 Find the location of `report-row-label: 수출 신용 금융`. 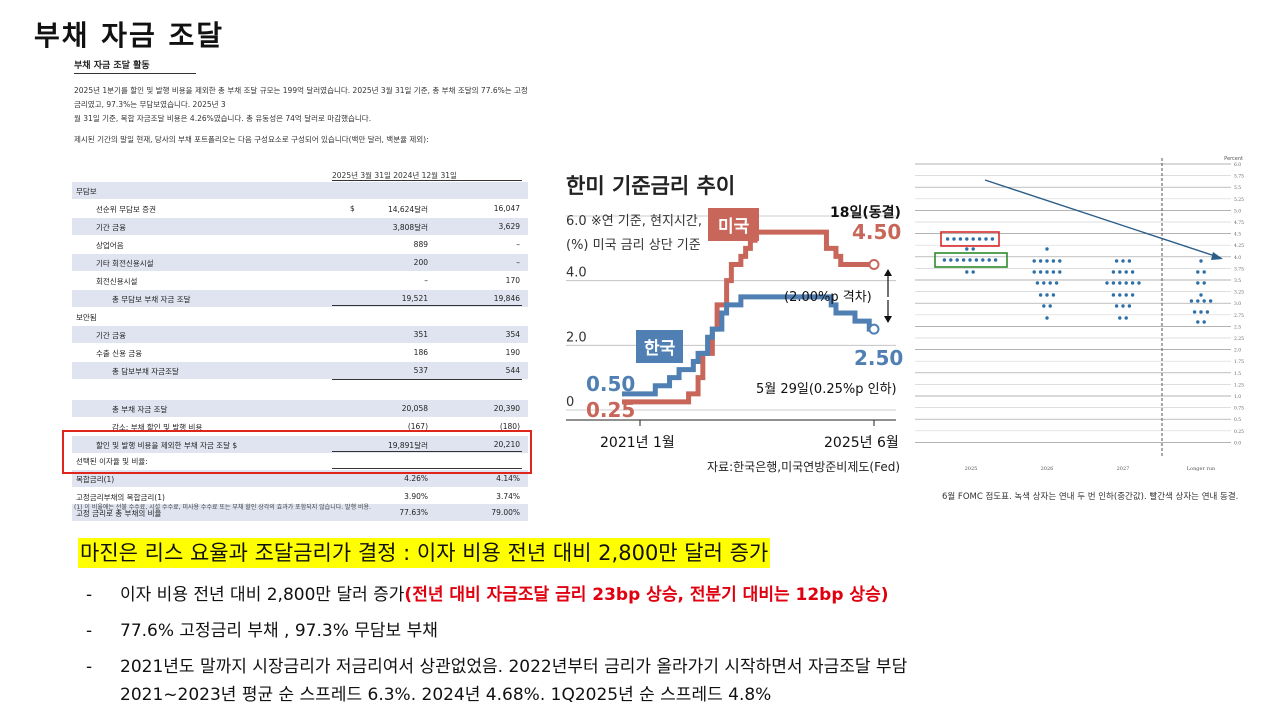

report-row-label: 수출 신용 금융 is located at coordinates (119, 353).